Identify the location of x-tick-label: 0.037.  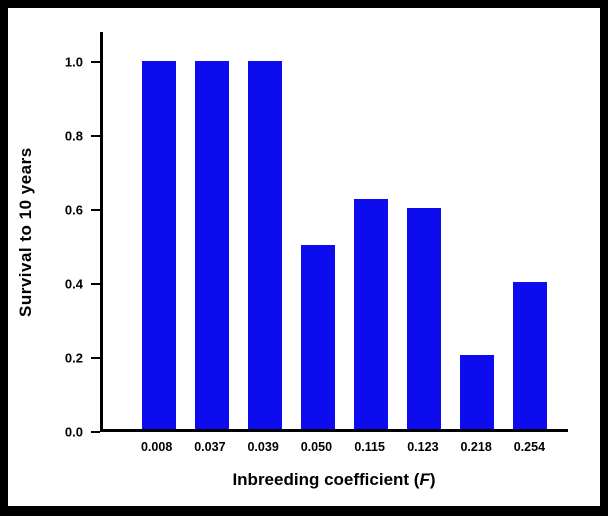
(210, 447).